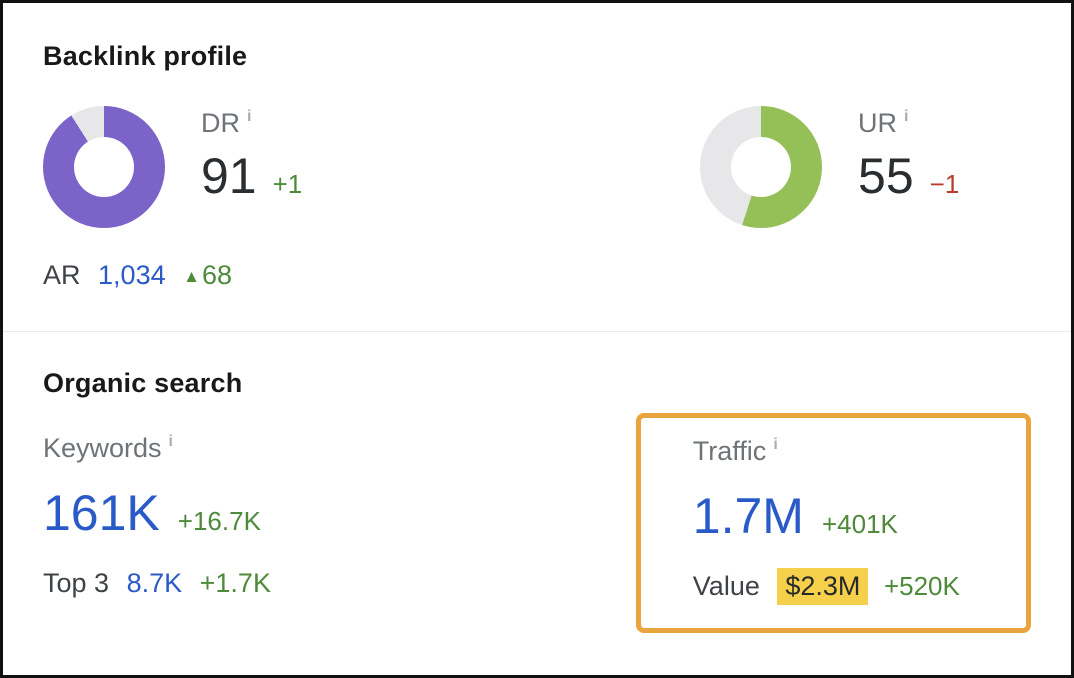  I want to click on traffic-label: Traffic i, so click(735, 451).